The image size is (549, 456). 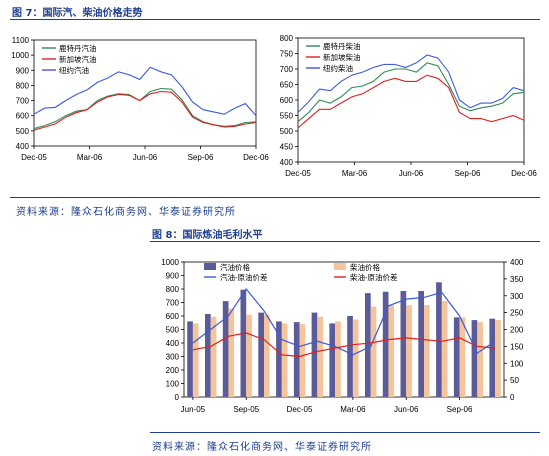 What do you see at coordinates (23, 70) in the screenshot?
I see `gasoline-ytick-label: 900` at bounding box center [23, 70].